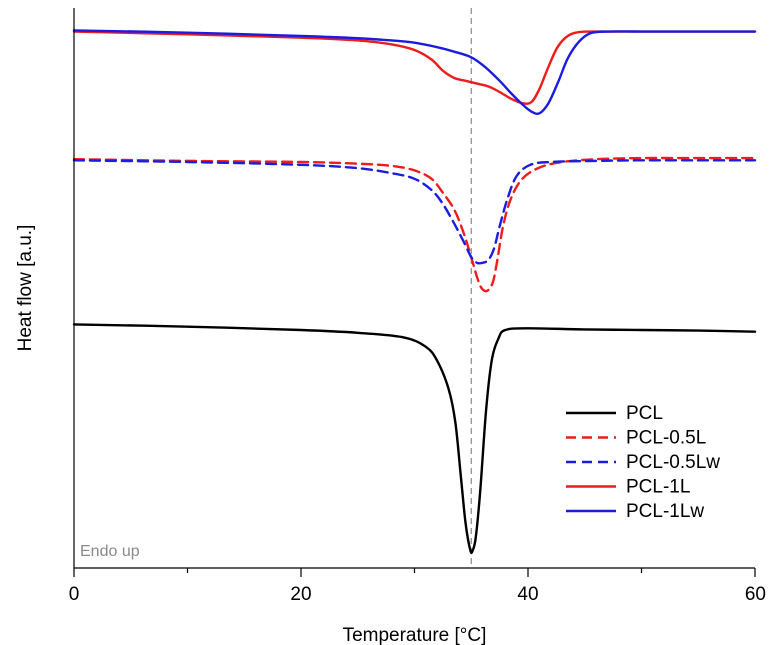 The image size is (769, 645). I want to click on legend-label-pcl-1l: PCL-1L, so click(658, 487).